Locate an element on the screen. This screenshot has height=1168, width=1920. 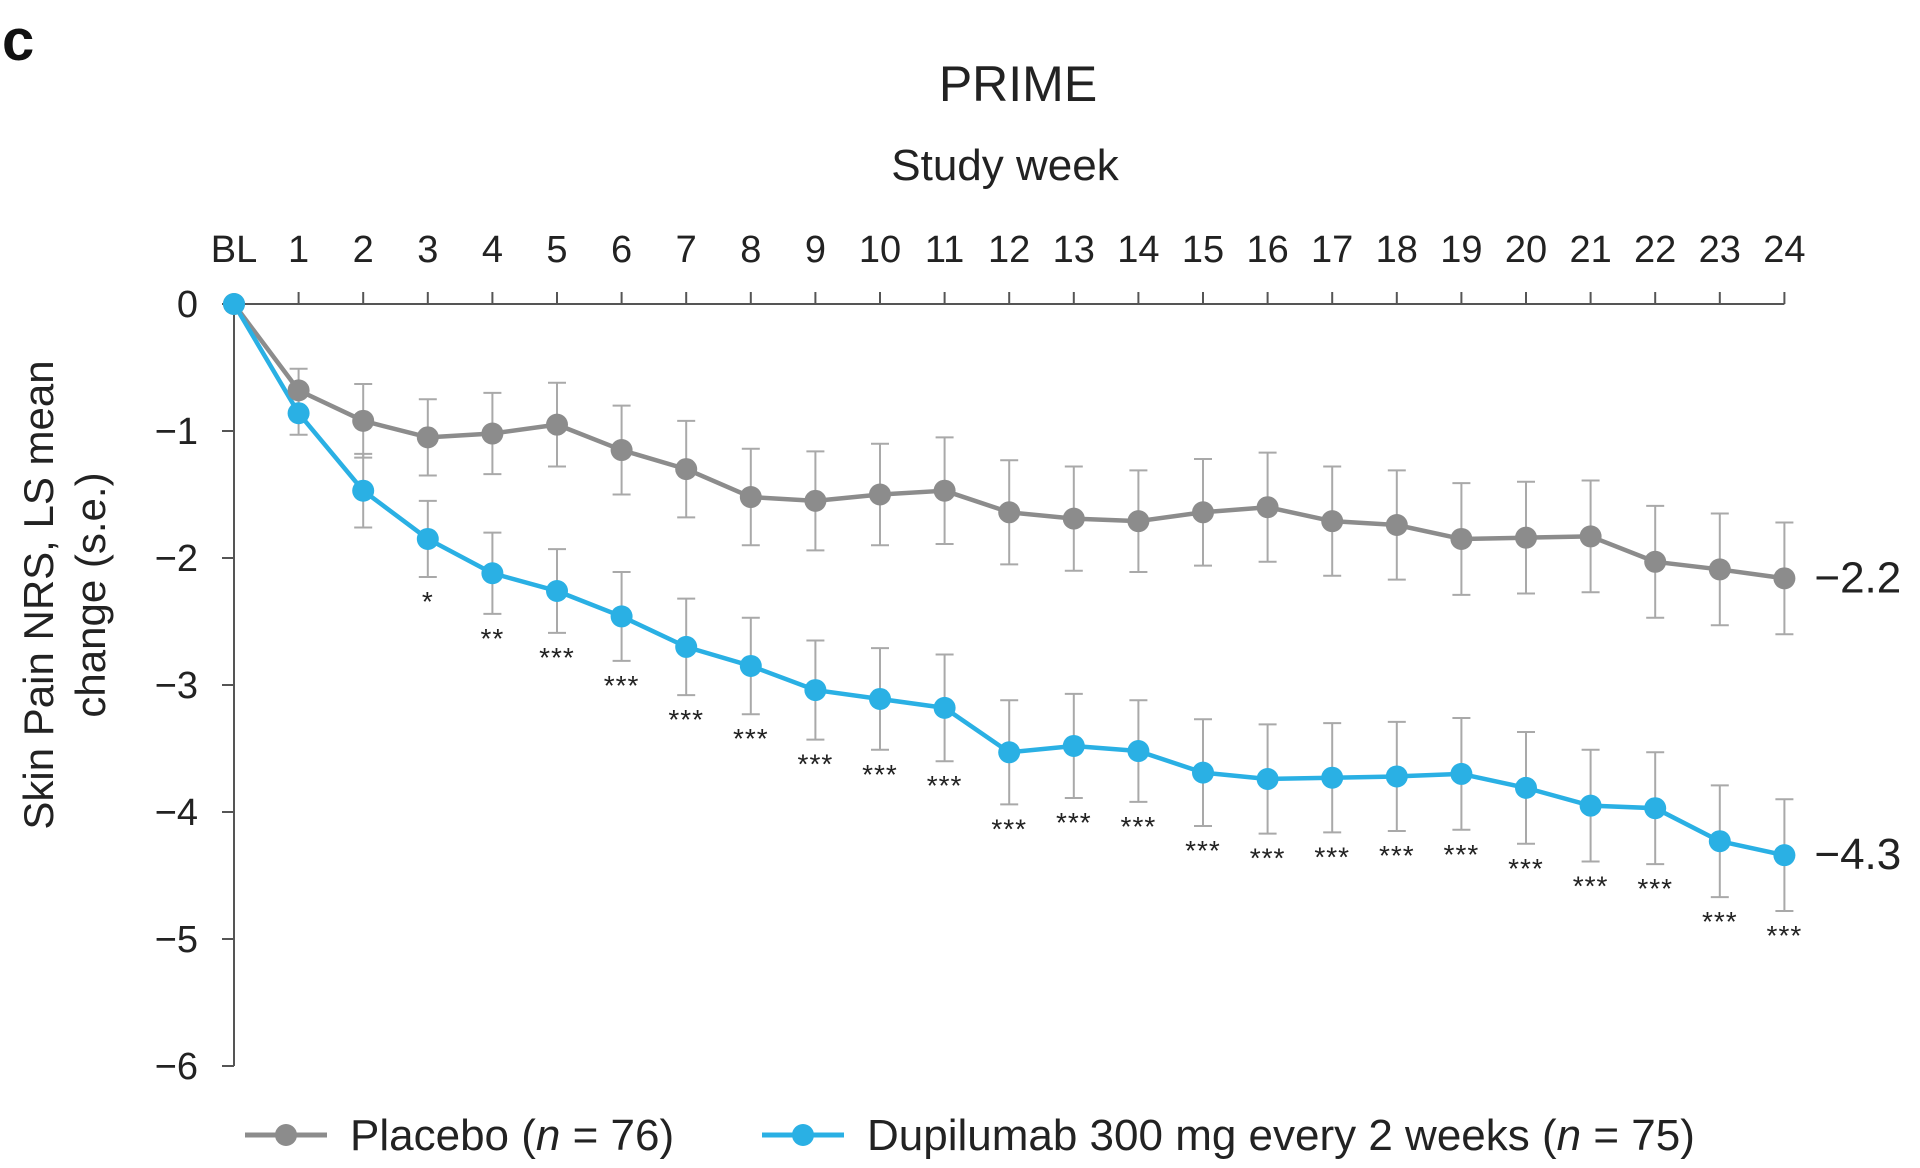
end-label: −4.3 is located at coordinates (1857, 854).